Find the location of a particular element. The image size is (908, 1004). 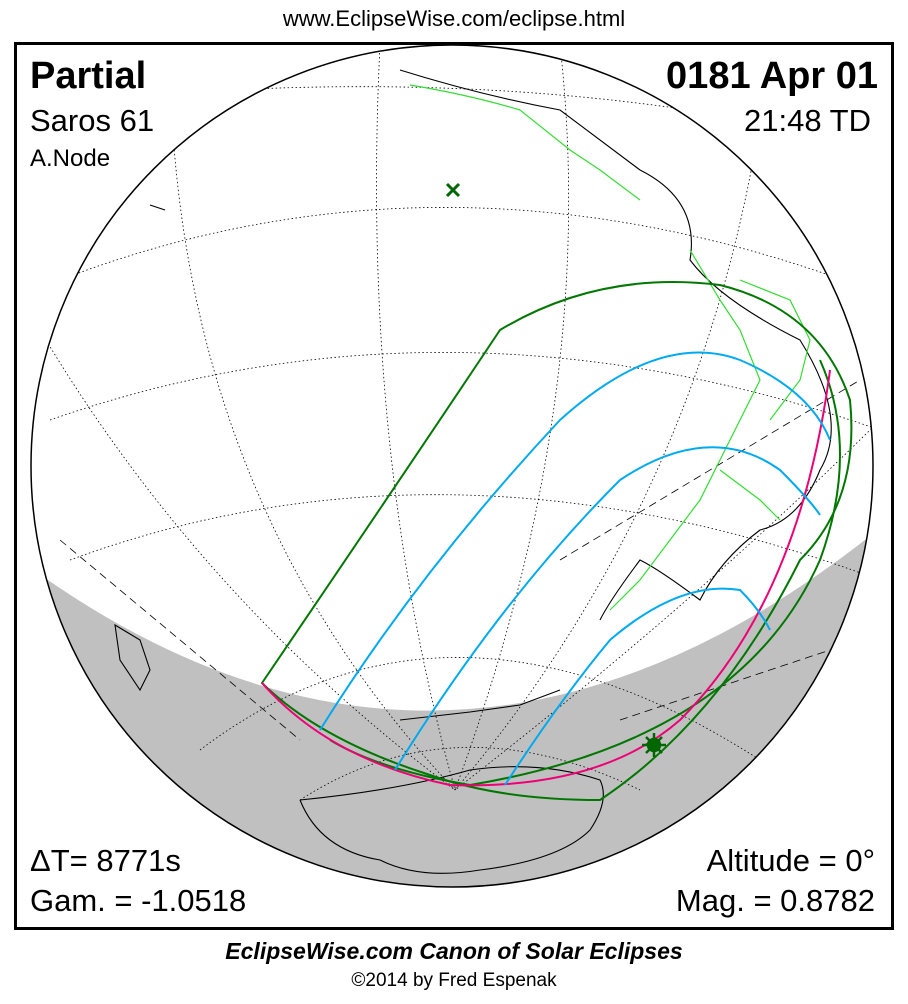

eclipse-time: 21:48 TD is located at coordinates (807, 120).